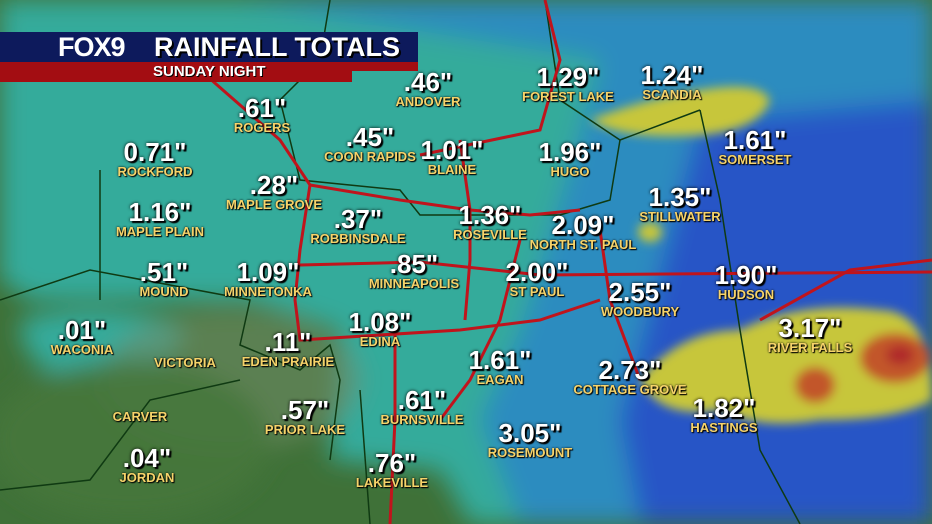  I want to click on location-label: CARVER, so click(140, 416).